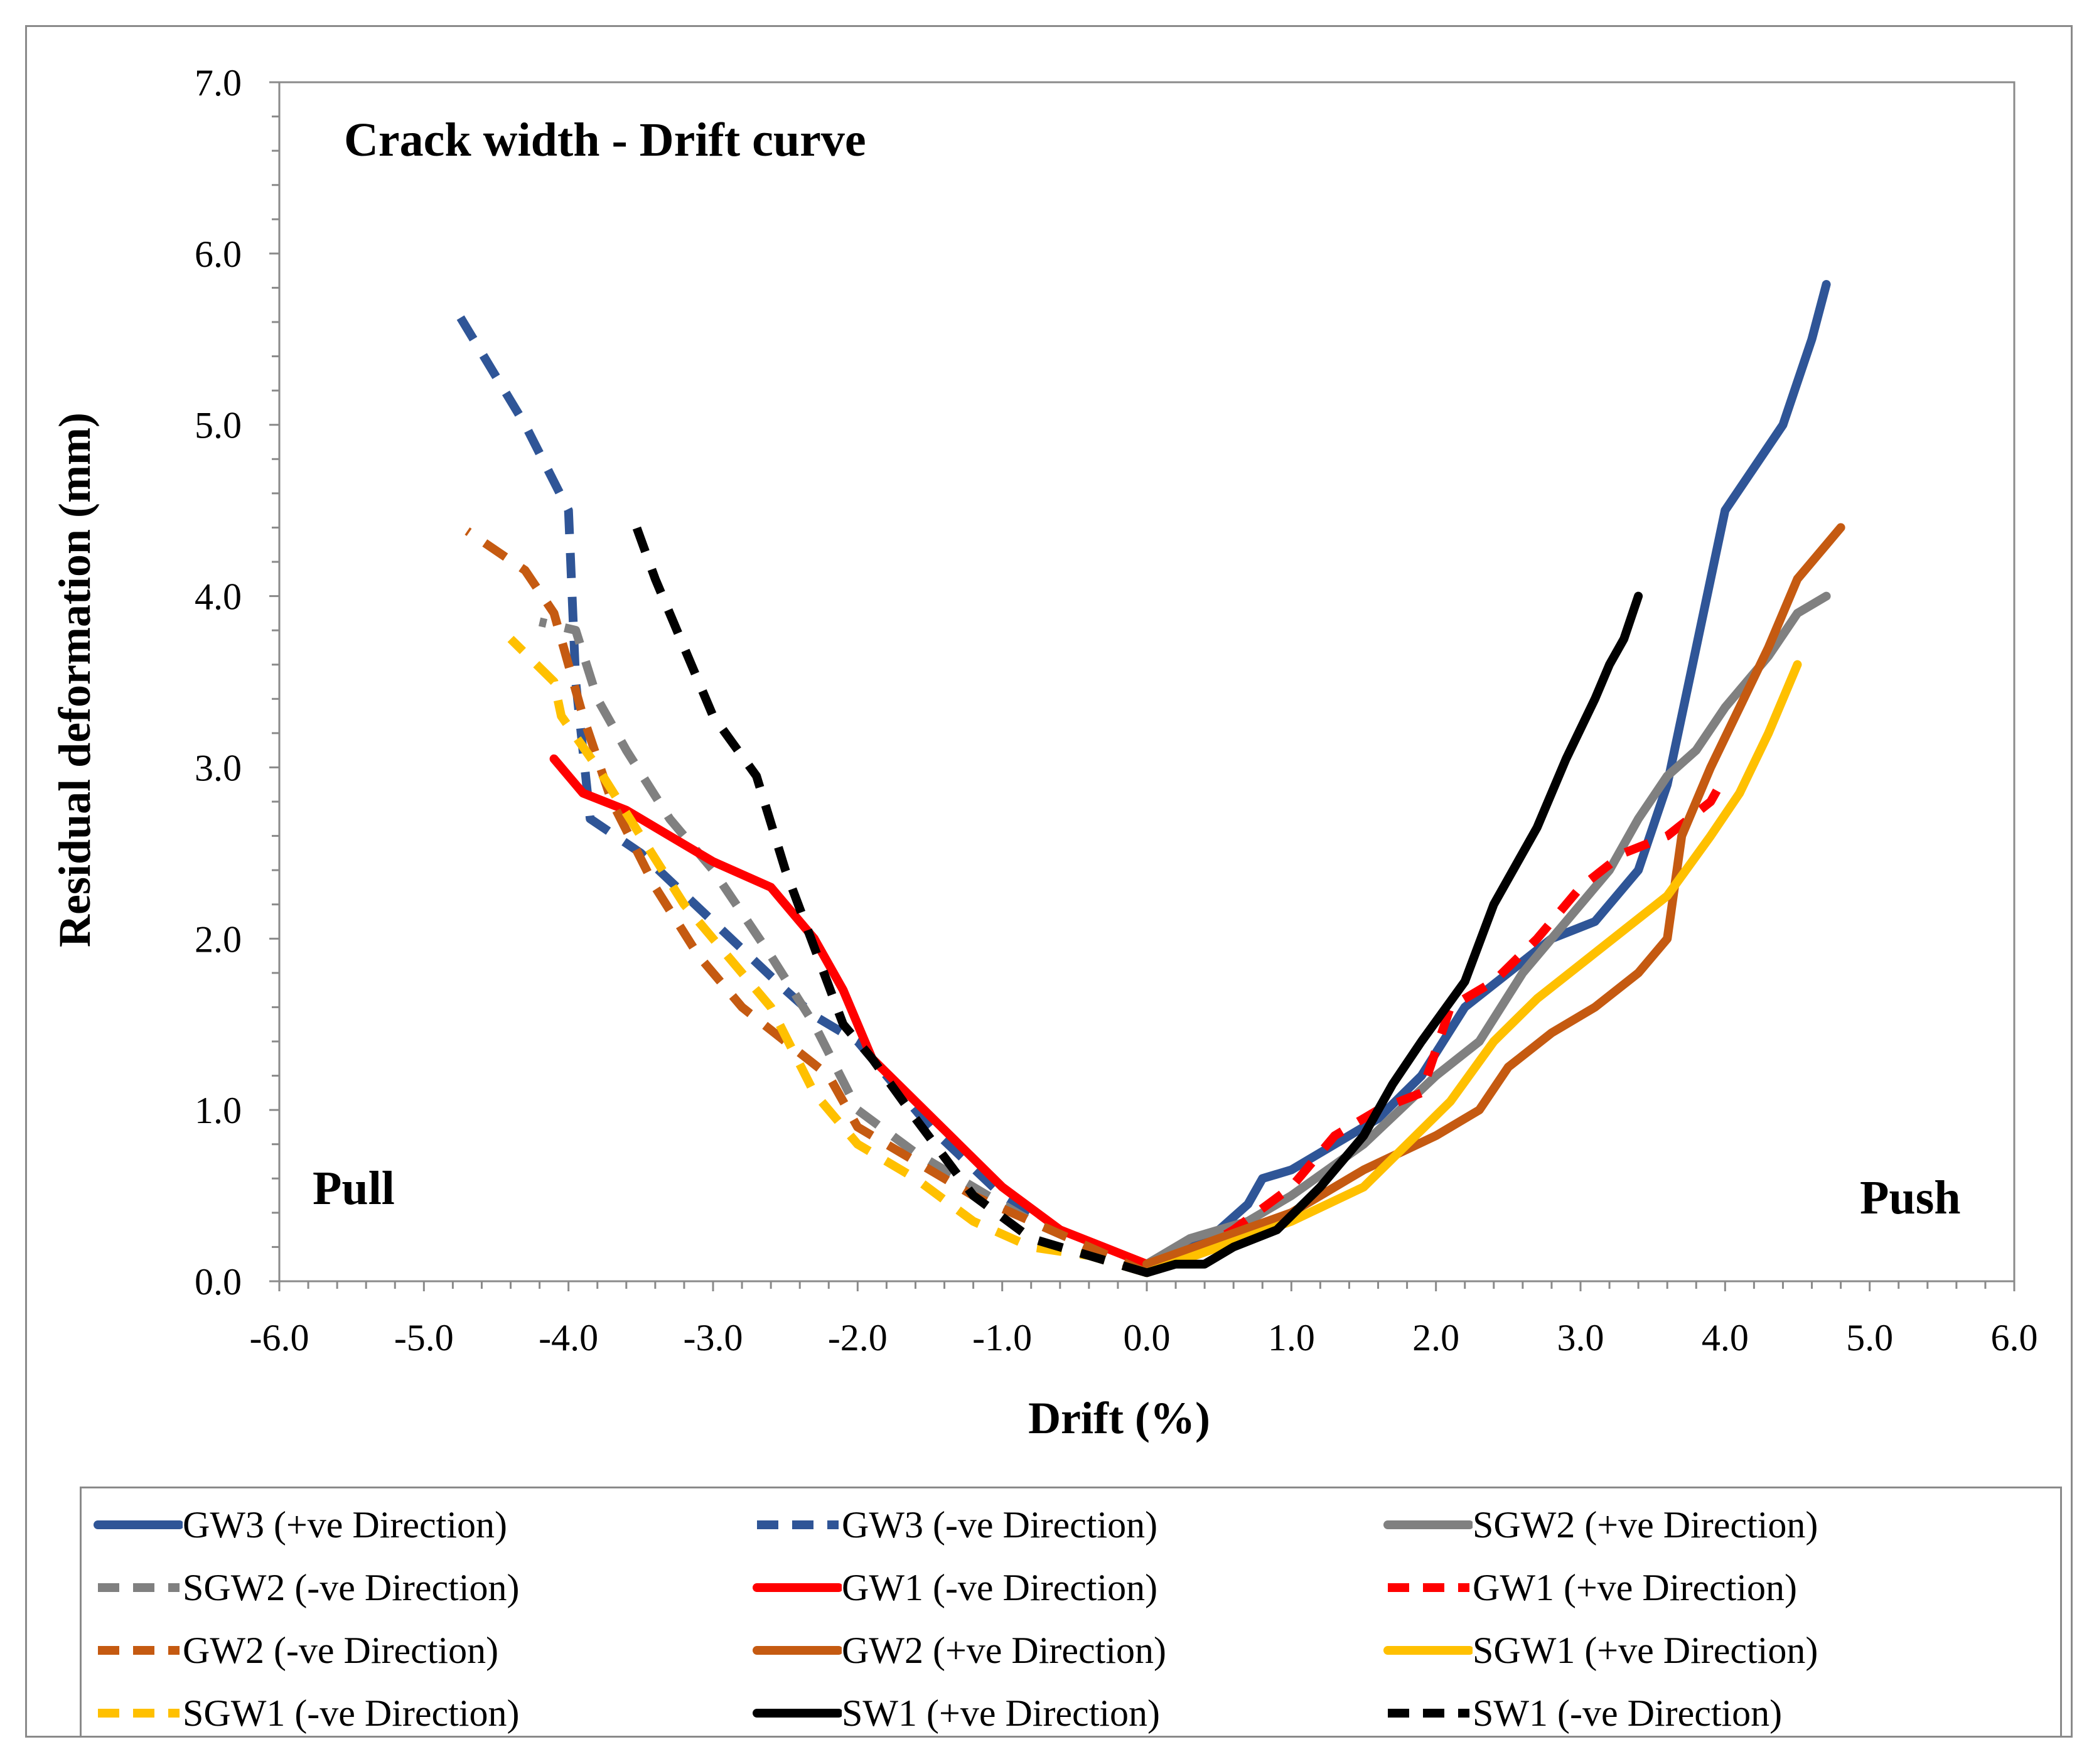 Image resolution: width=2099 pixels, height=1764 pixels. I want to click on annotation-push: Push, so click(1910, 1197).